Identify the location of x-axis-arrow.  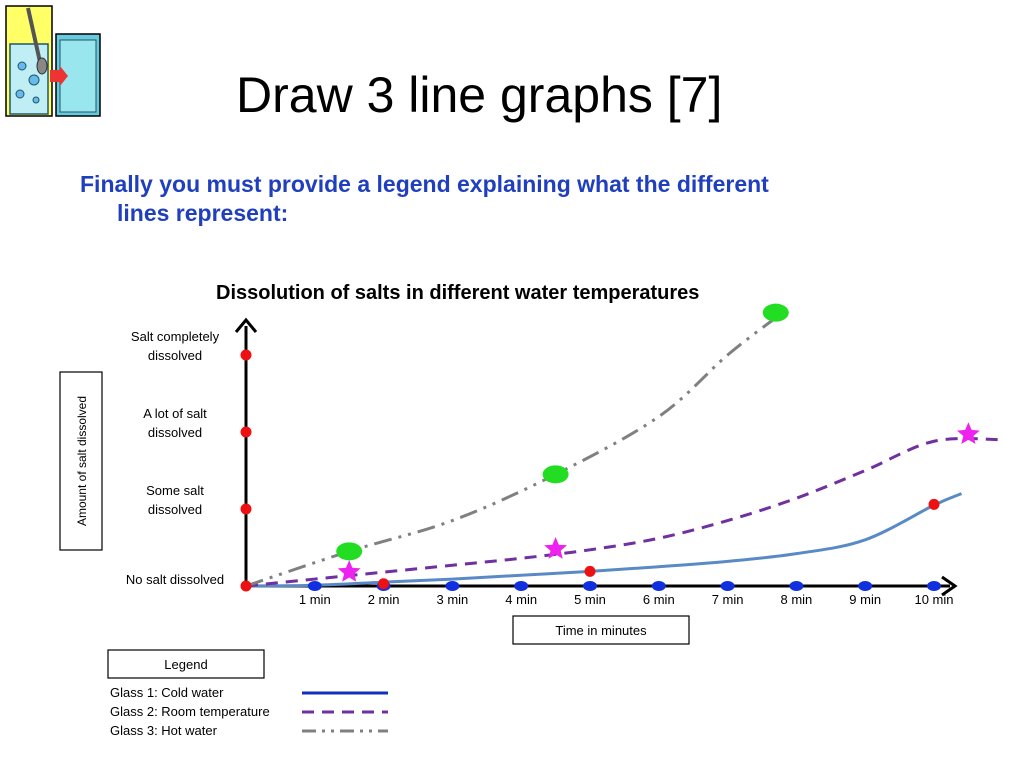
(949, 586).